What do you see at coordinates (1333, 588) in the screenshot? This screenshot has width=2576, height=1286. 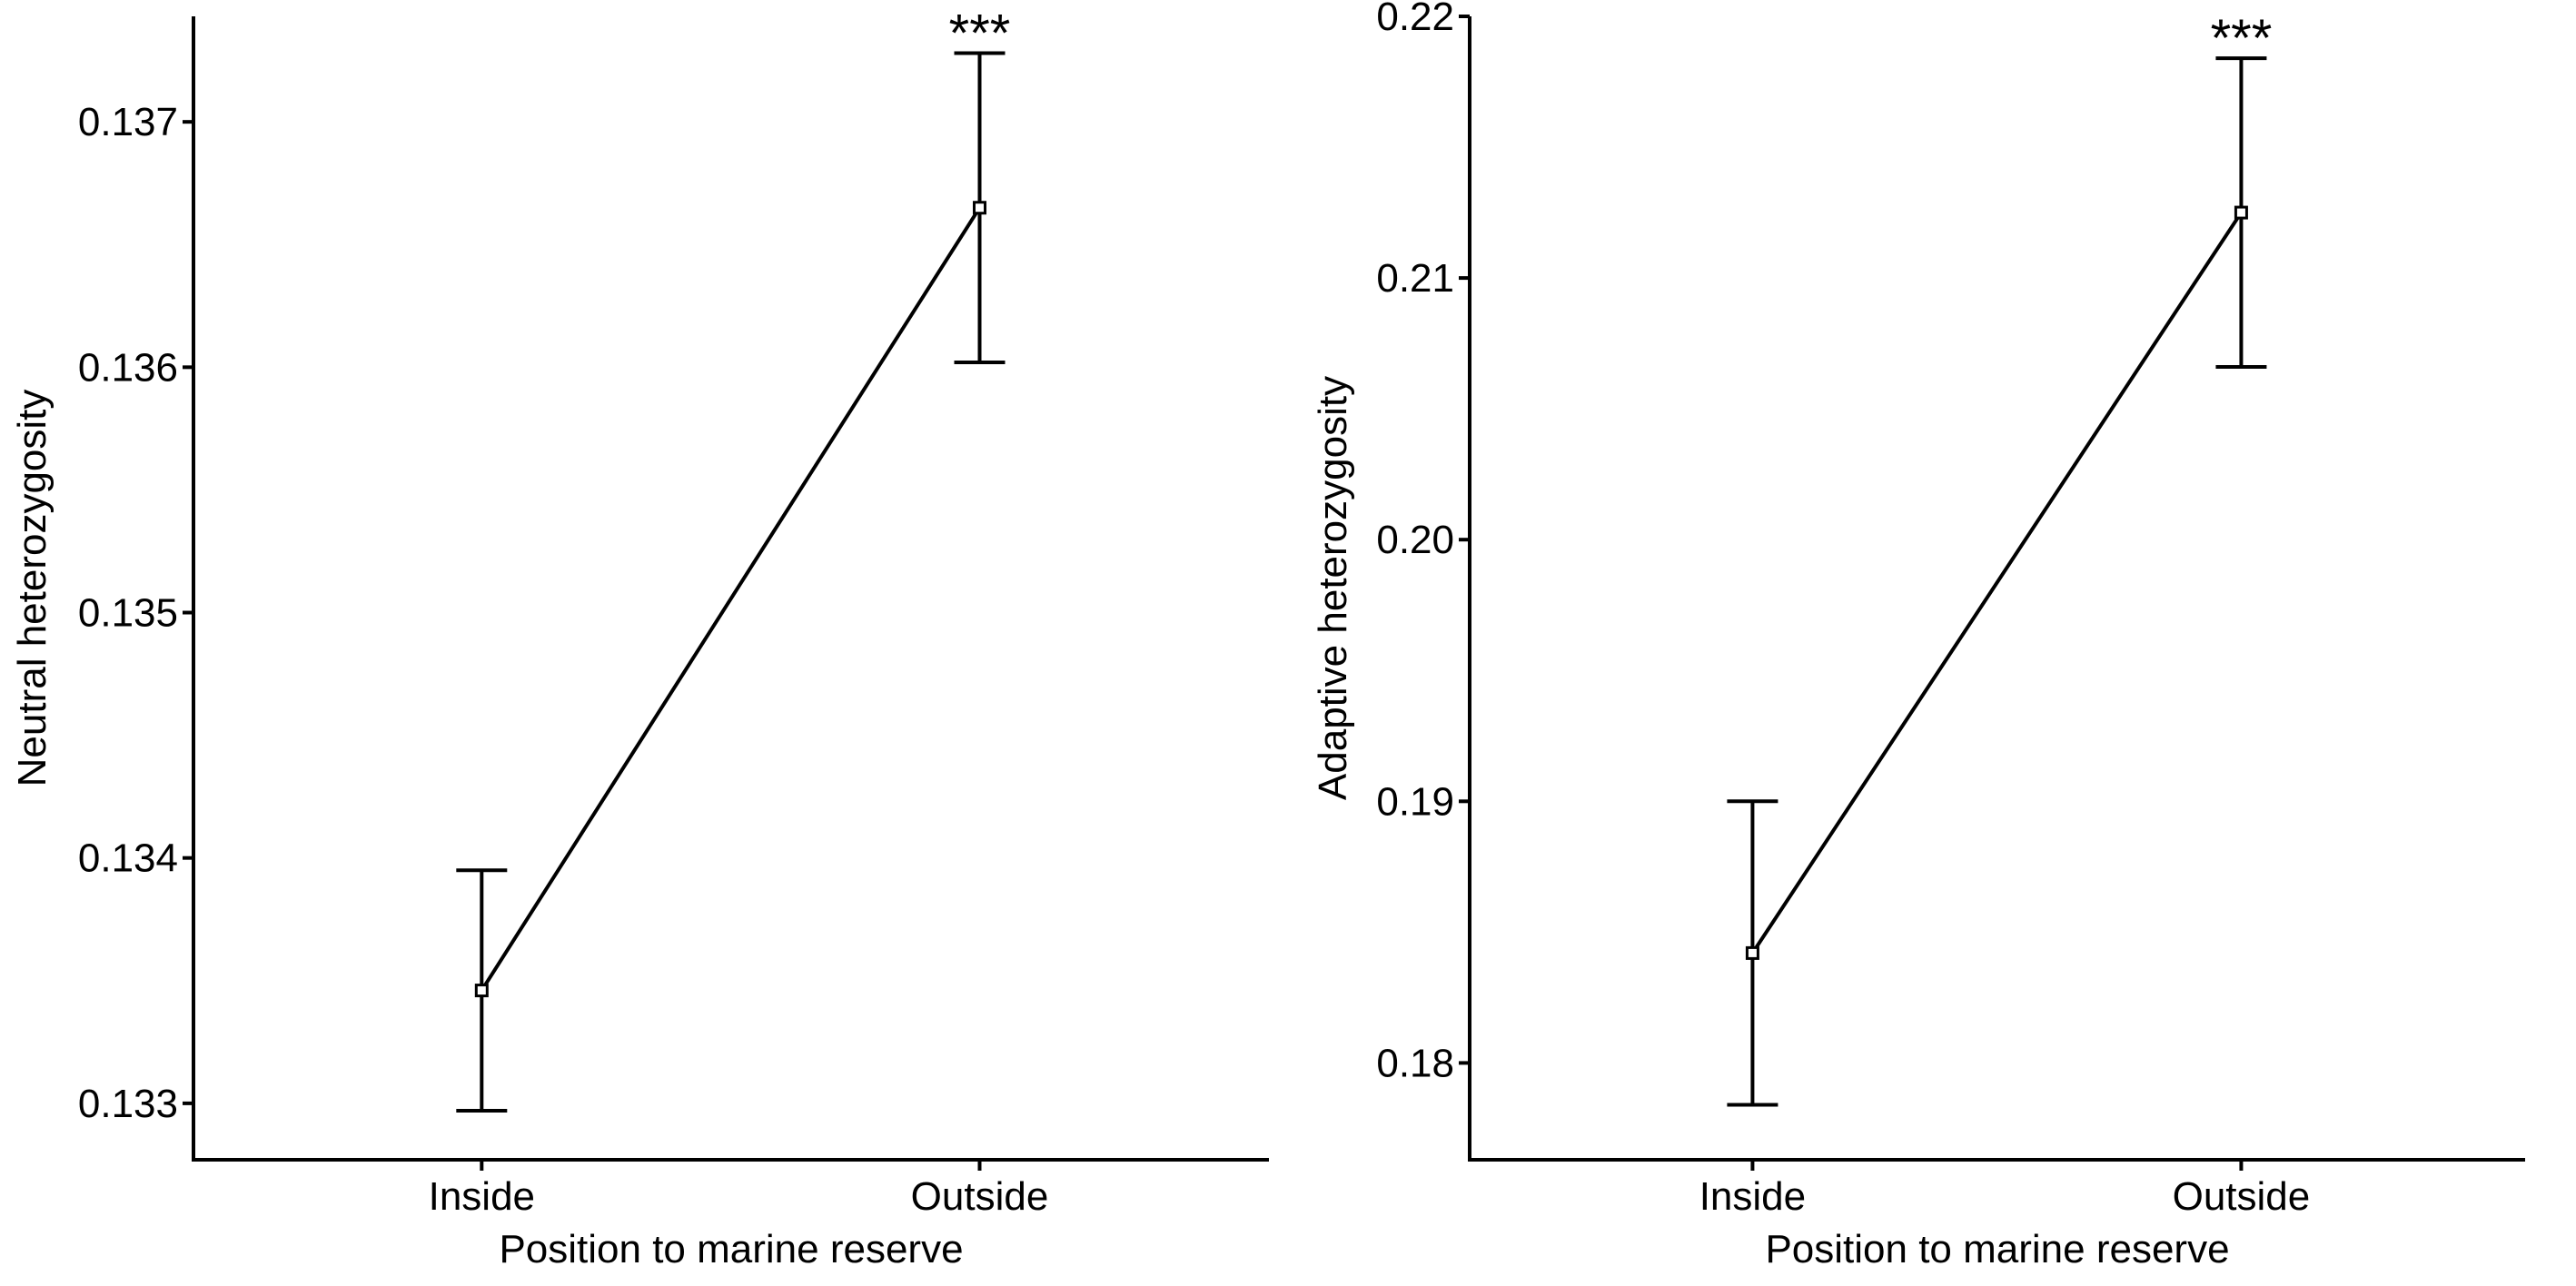 I see `y-axis-title: Adaptive heterozygosity` at bounding box center [1333, 588].